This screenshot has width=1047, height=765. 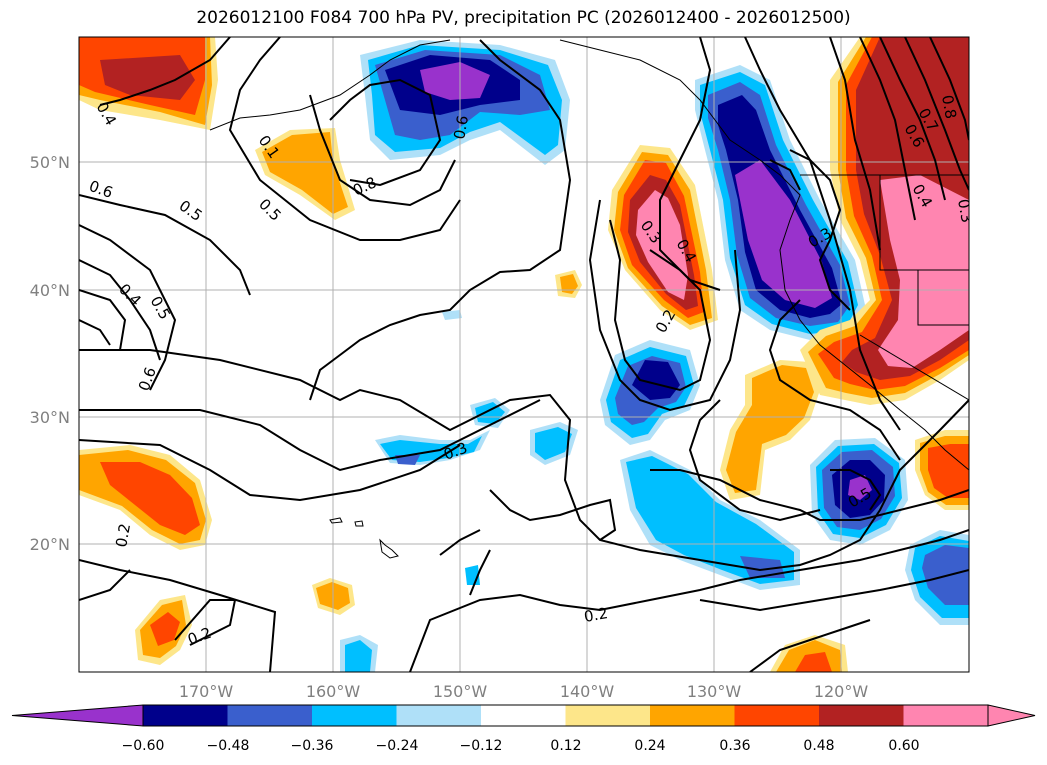 What do you see at coordinates (569, 284) in the screenshot?
I see `warm-anomaly-142w-40n-core` at bounding box center [569, 284].